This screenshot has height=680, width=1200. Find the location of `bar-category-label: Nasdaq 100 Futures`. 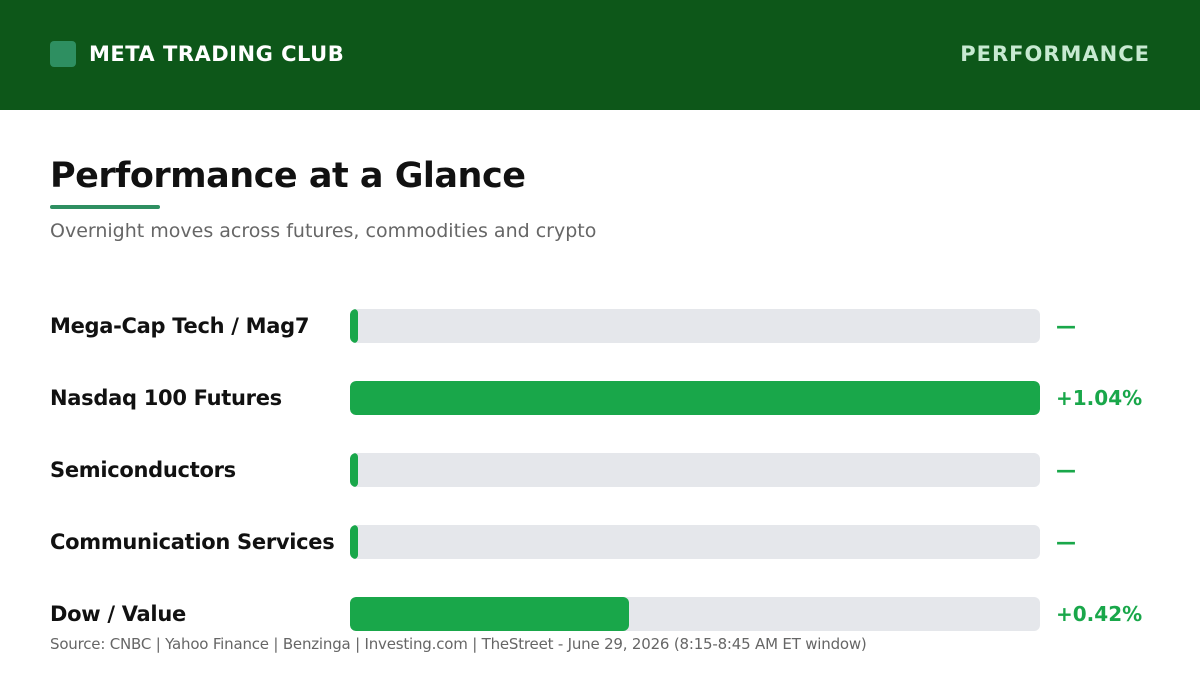

bar-category-label: Nasdaq 100 Futures is located at coordinates (166, 398).